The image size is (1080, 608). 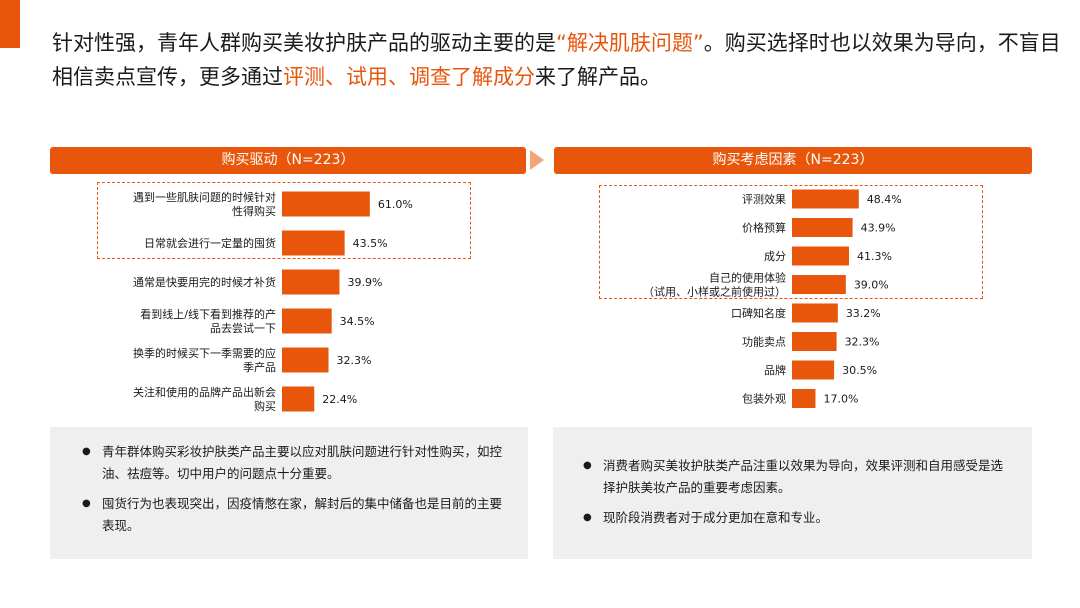 I want to click on headline-quote-open: “, so click(x=561, y=43).